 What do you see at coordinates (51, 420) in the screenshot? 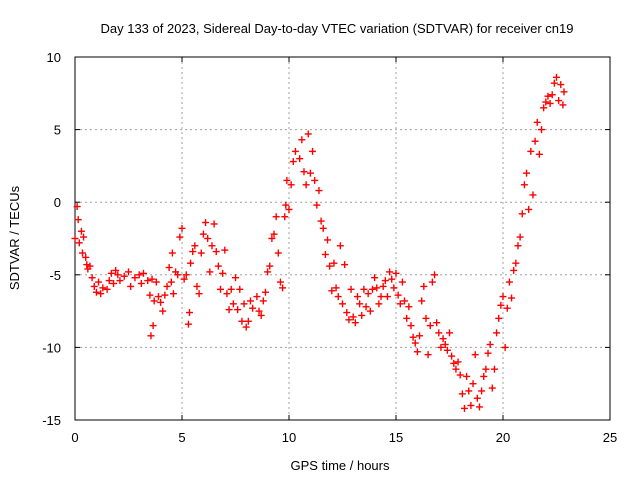
I see `y-tick-label: -15` at bounding box center [51, 420].